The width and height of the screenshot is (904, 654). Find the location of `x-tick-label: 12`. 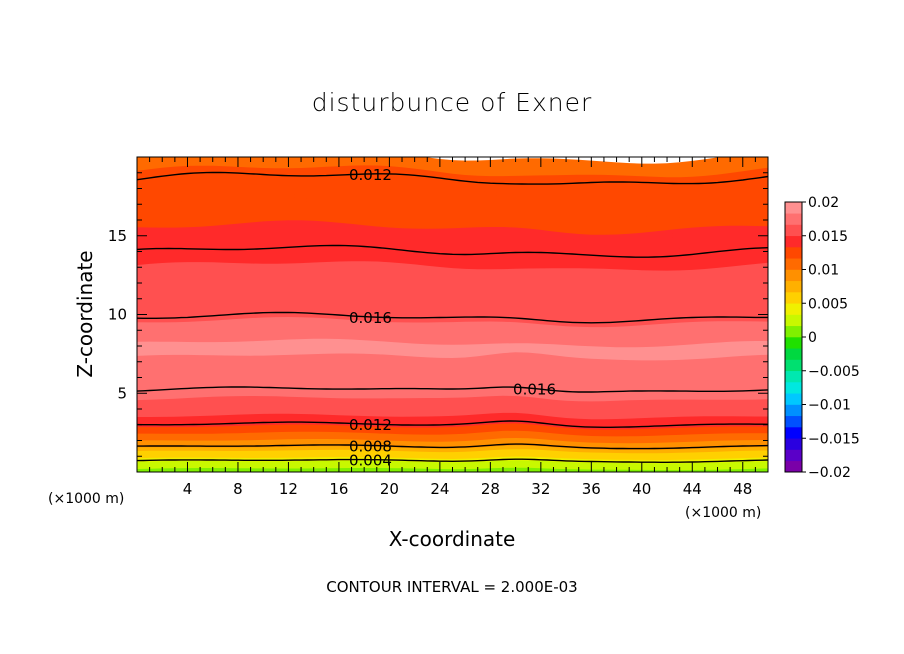

x-tick-label: 12 is located at coordinates (288, 489).